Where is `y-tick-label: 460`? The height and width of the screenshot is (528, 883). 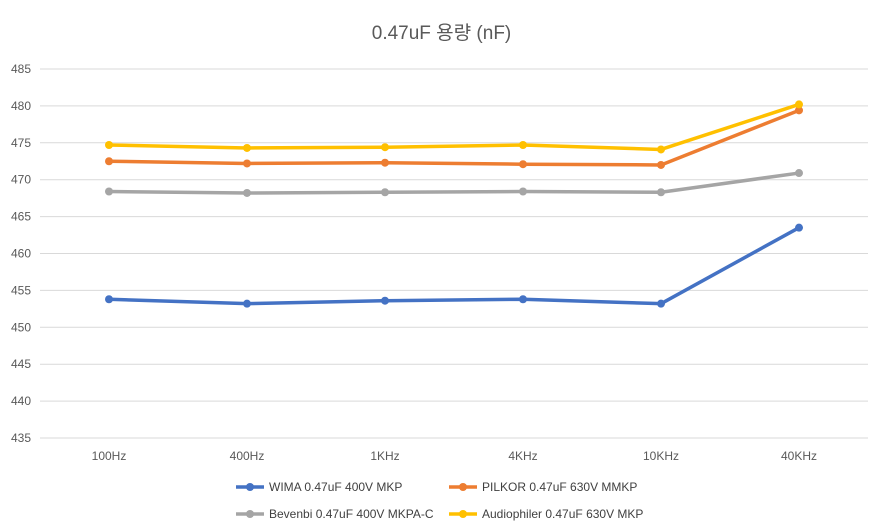 y-tick-label: 460 is located at coordinates (21, 254).